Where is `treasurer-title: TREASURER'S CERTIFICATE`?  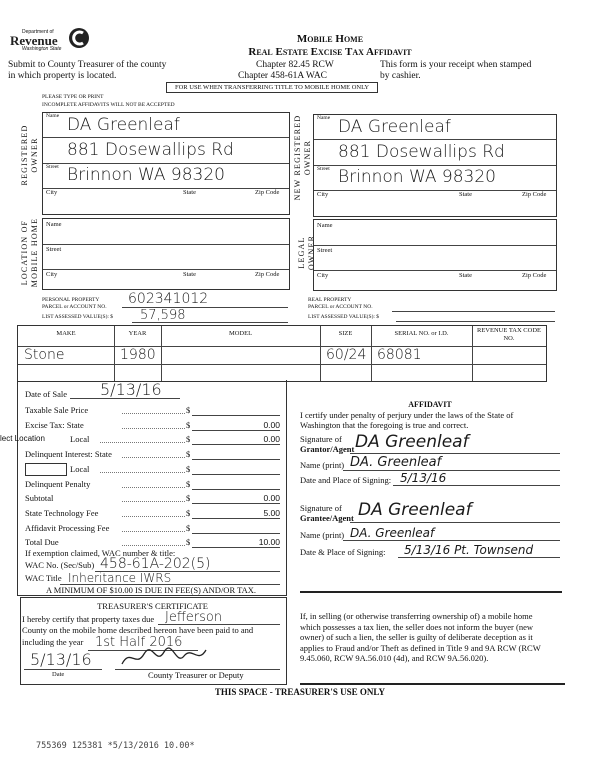
treasurer-title: TREASURER'S CERTIFICATE is located at coordinates (152, 606).